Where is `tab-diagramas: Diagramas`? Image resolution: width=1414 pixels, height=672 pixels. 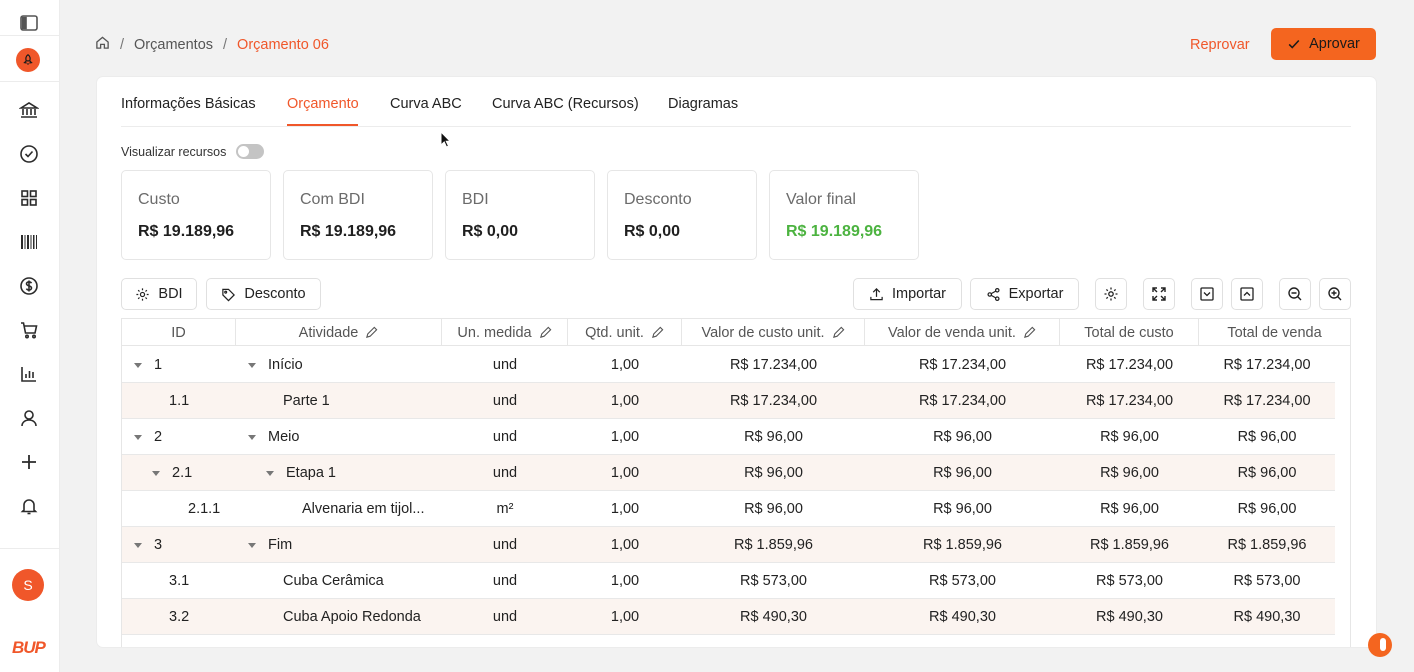
tab-diagramas: Diagramas is located at coordinates (703, 104).